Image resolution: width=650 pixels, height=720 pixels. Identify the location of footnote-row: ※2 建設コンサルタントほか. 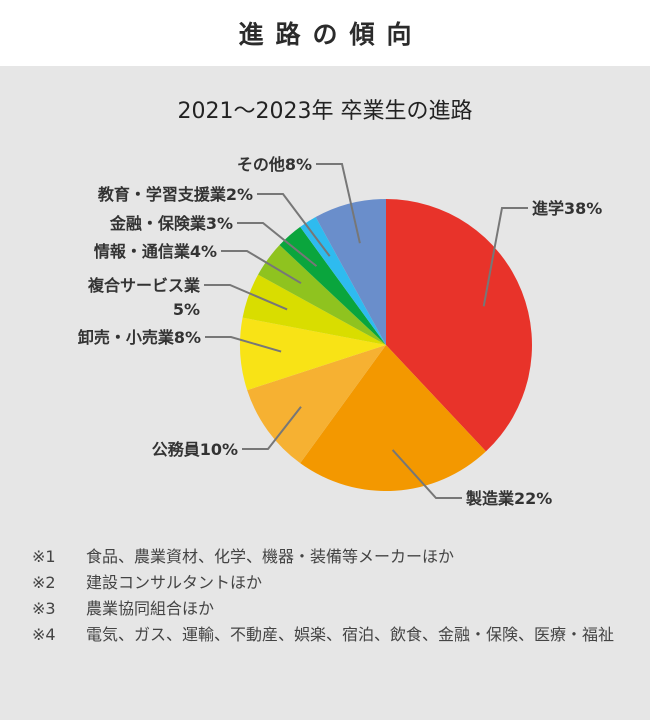
(332, 583).